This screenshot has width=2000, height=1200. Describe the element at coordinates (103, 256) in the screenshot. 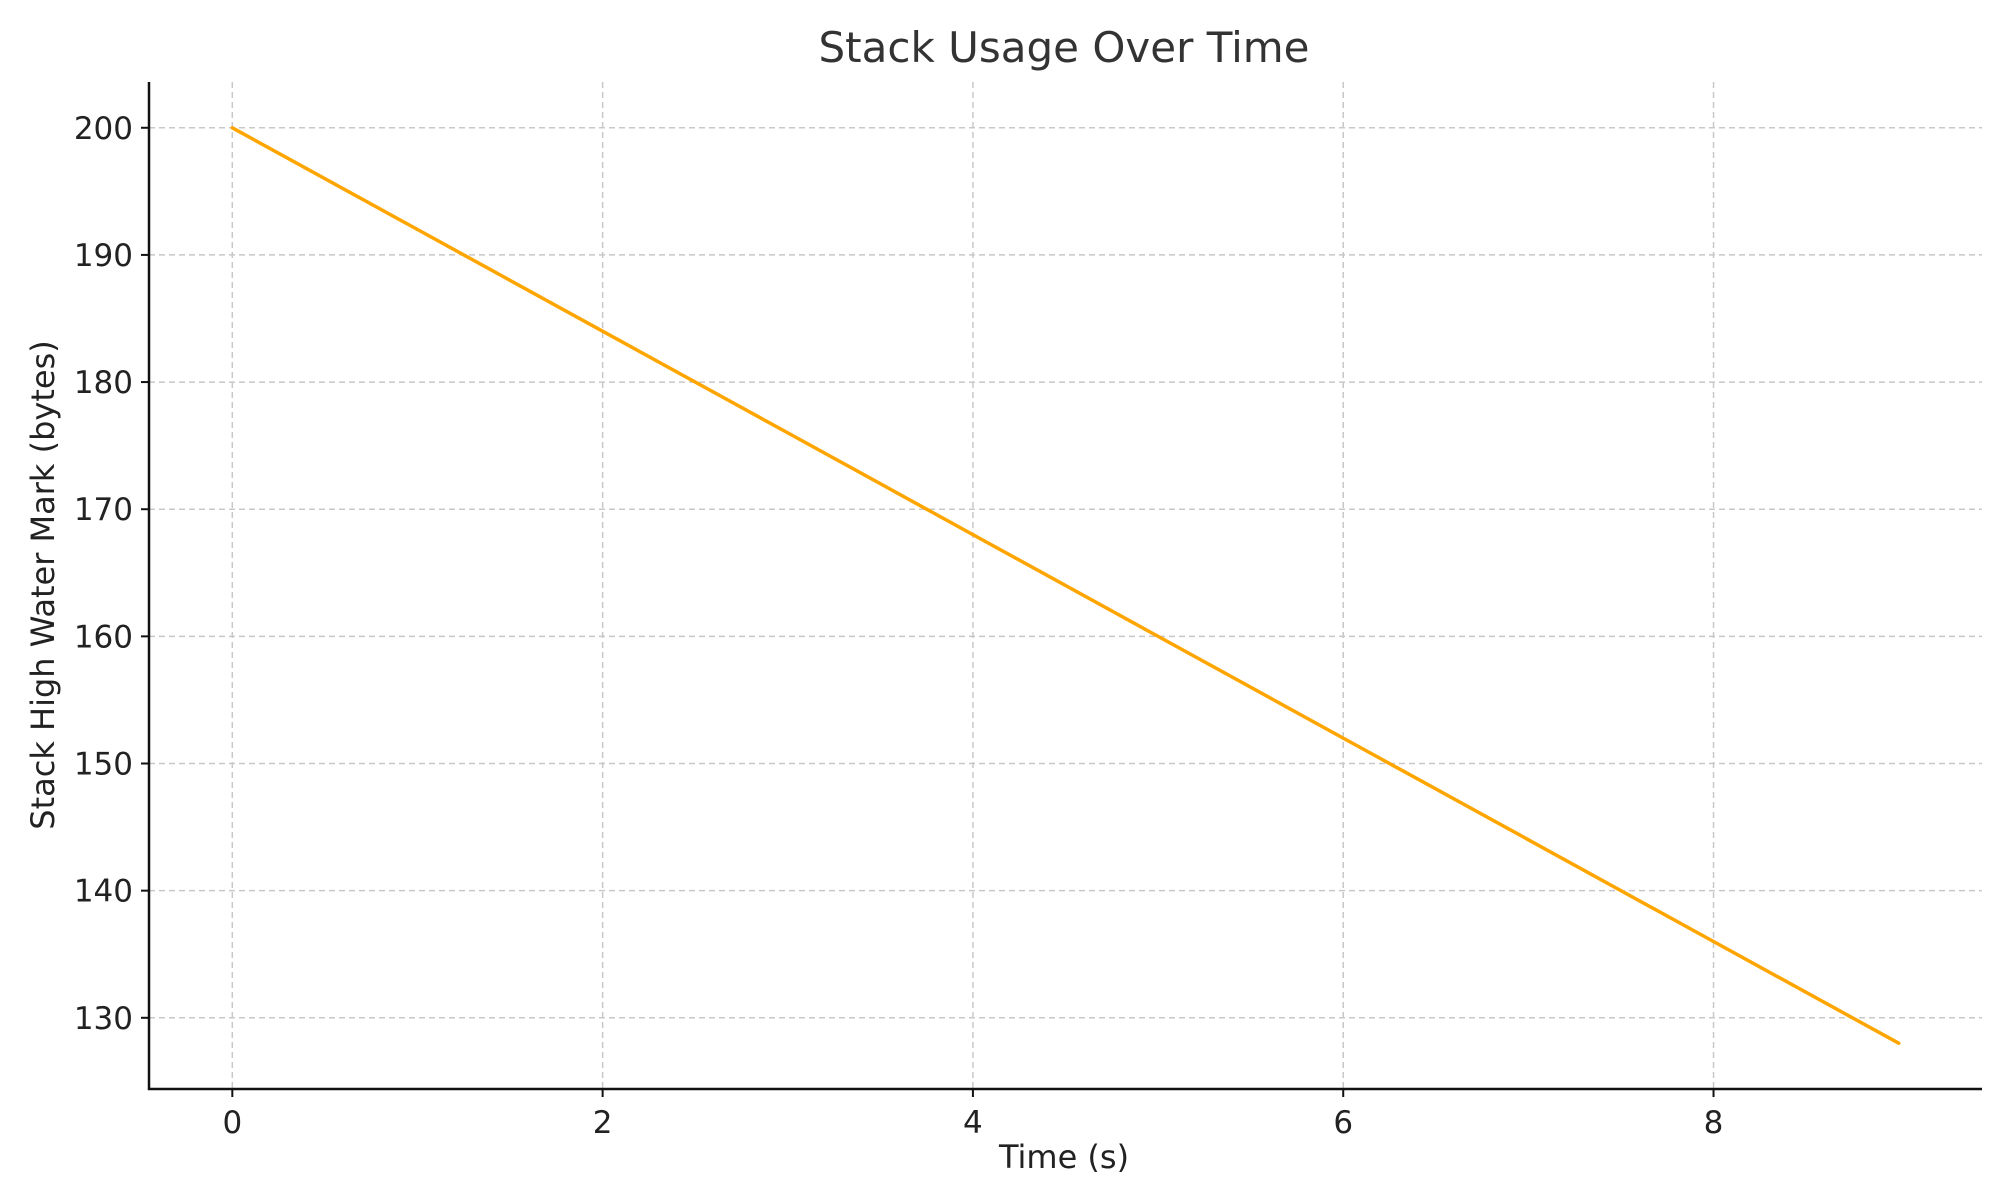

I see `y-tick-label: 190` at that location.